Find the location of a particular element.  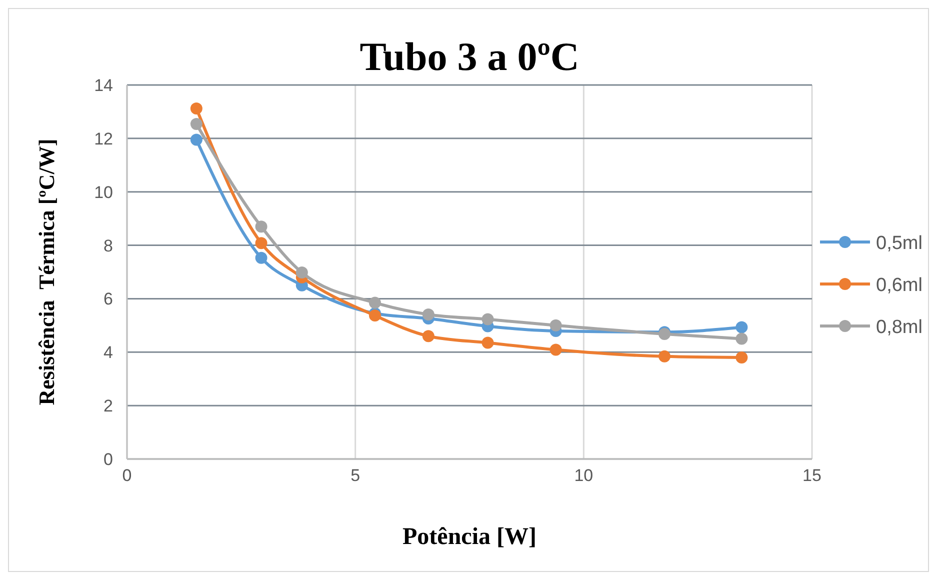

legend-label: 0,5ml is located at coordinates (899, 243).